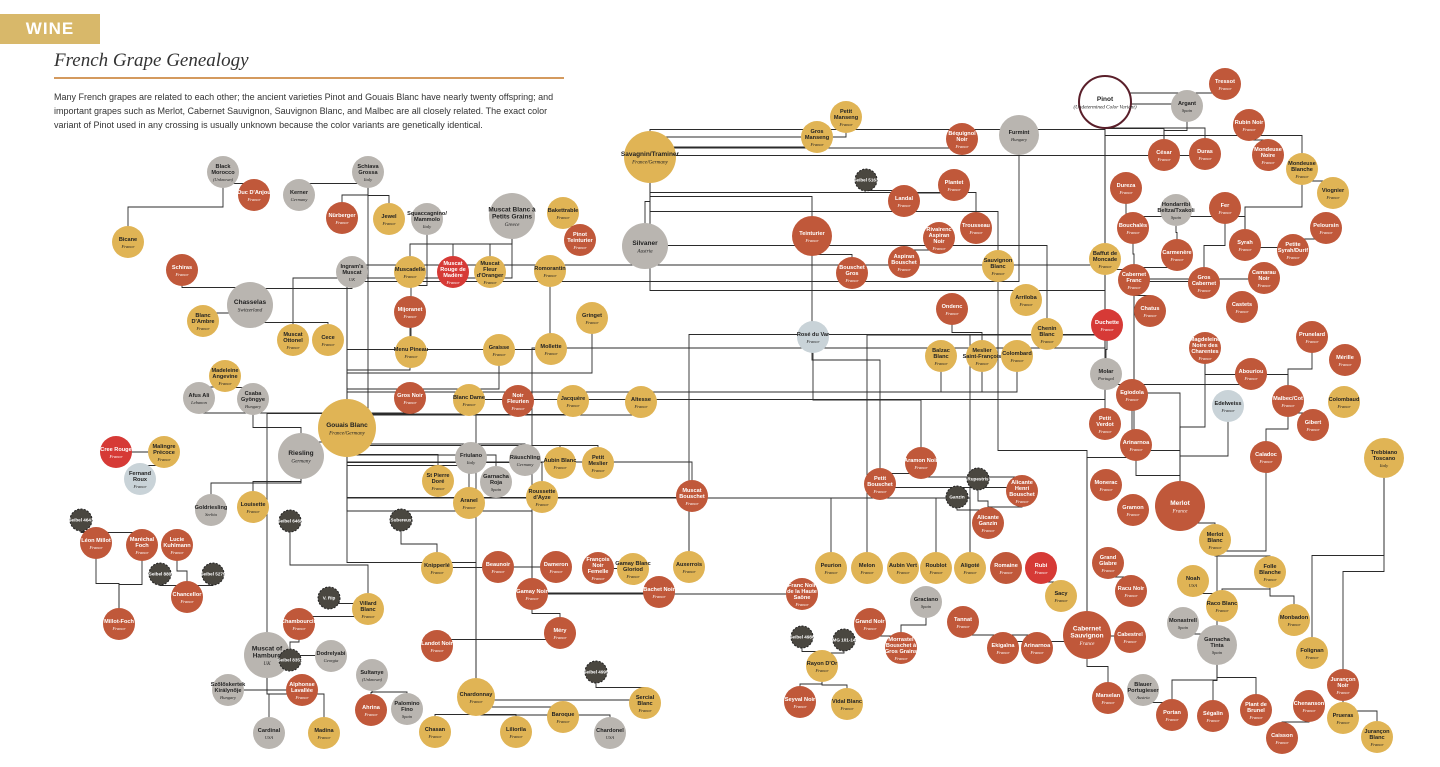  I want to click on grape-name: Léon Millot, so click(96, 541).